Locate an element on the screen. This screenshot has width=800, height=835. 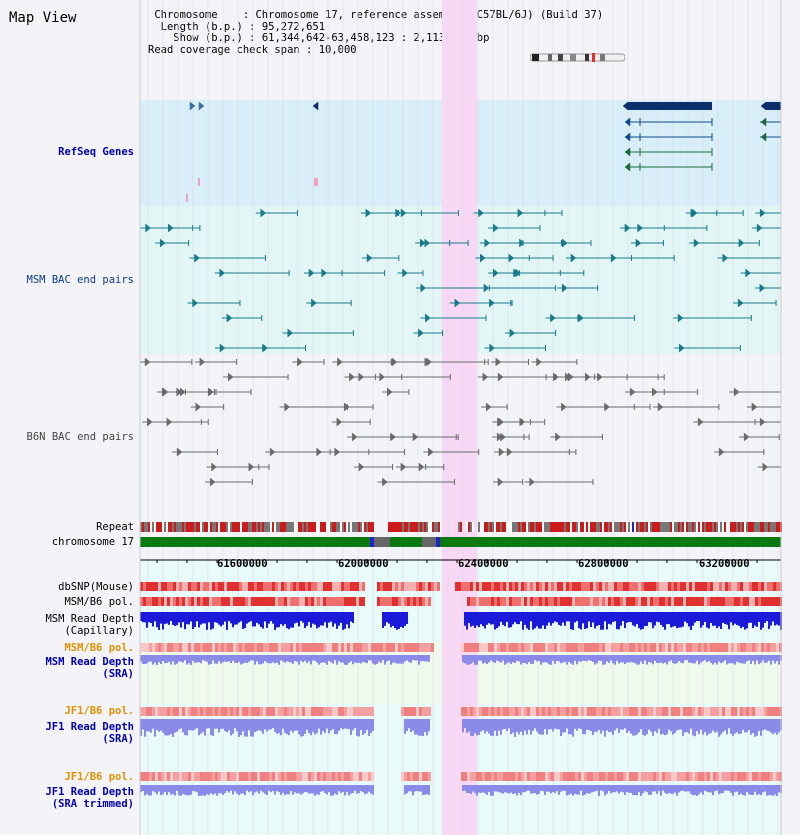
b6n-bac-pairs is located at coordinates (461, 422).